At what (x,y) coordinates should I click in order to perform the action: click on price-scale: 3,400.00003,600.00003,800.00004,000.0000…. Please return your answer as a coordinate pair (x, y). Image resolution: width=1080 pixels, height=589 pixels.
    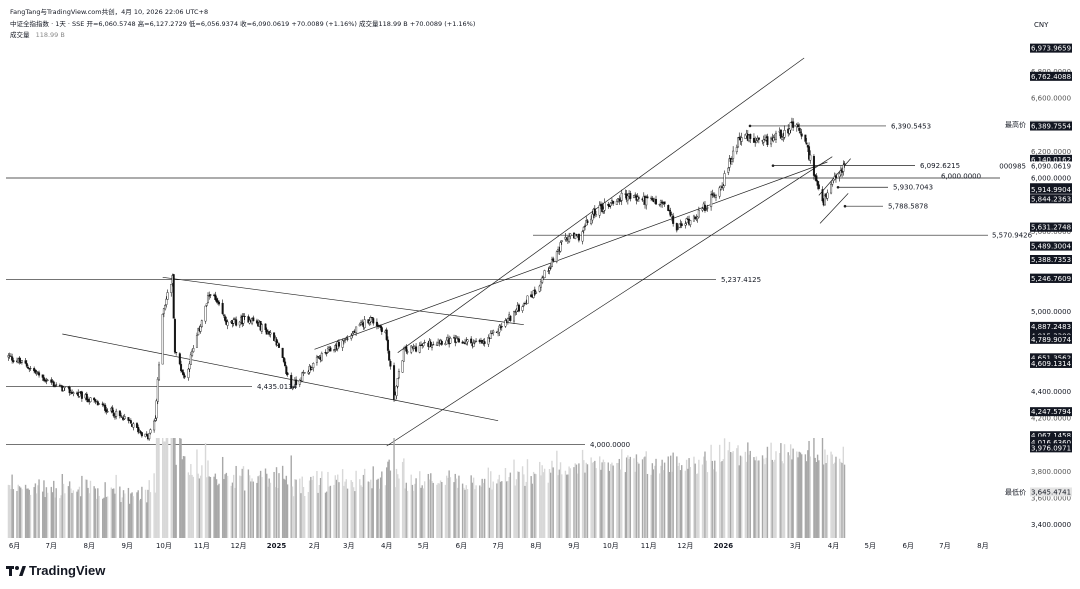
    Looking at the image, I should click on (1035, 286).